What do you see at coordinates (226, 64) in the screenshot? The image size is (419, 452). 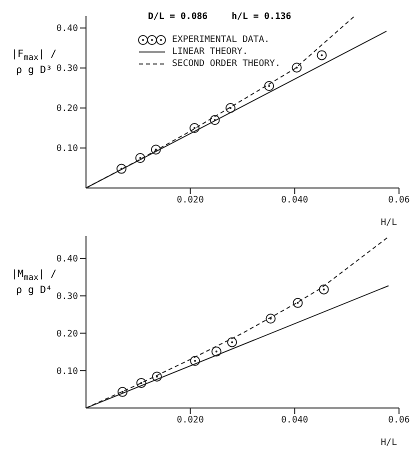 I see `legend-label: SECOND ORDER THEORY.` at bounding box center [226, 64].